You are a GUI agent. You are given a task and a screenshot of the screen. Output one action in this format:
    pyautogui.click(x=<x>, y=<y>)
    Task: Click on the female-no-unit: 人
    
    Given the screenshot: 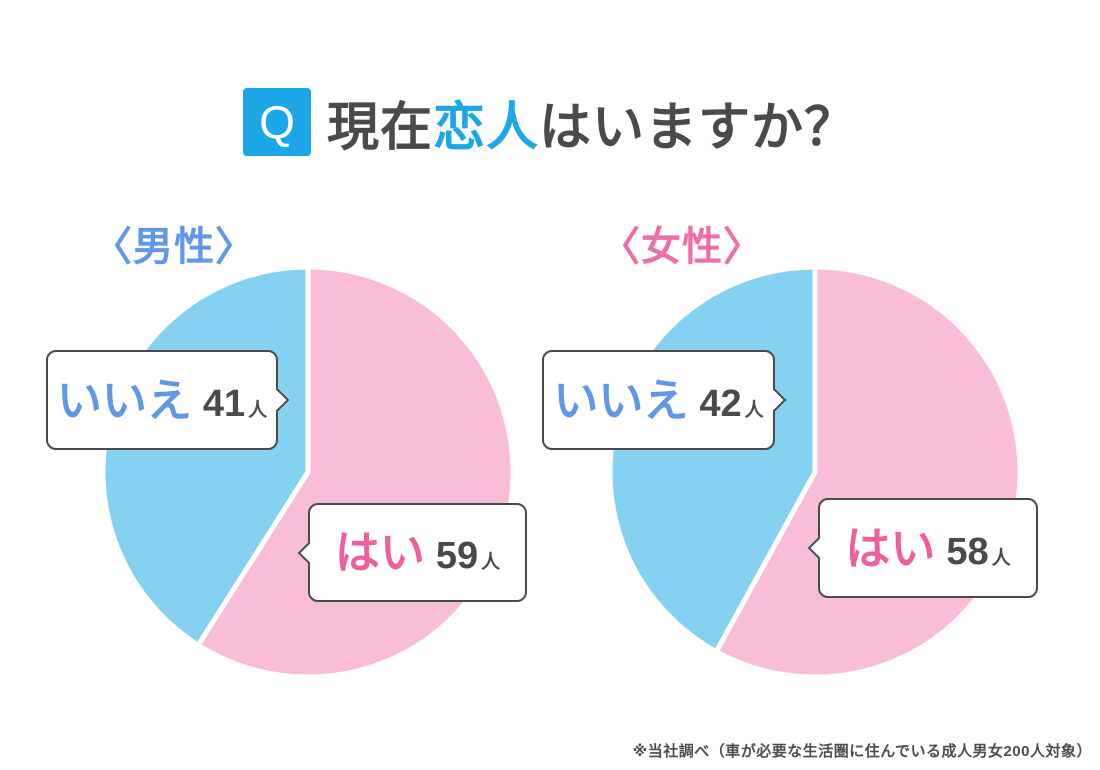 What is the action you would take?
    pyautogui.click(x=754, y=410)
    